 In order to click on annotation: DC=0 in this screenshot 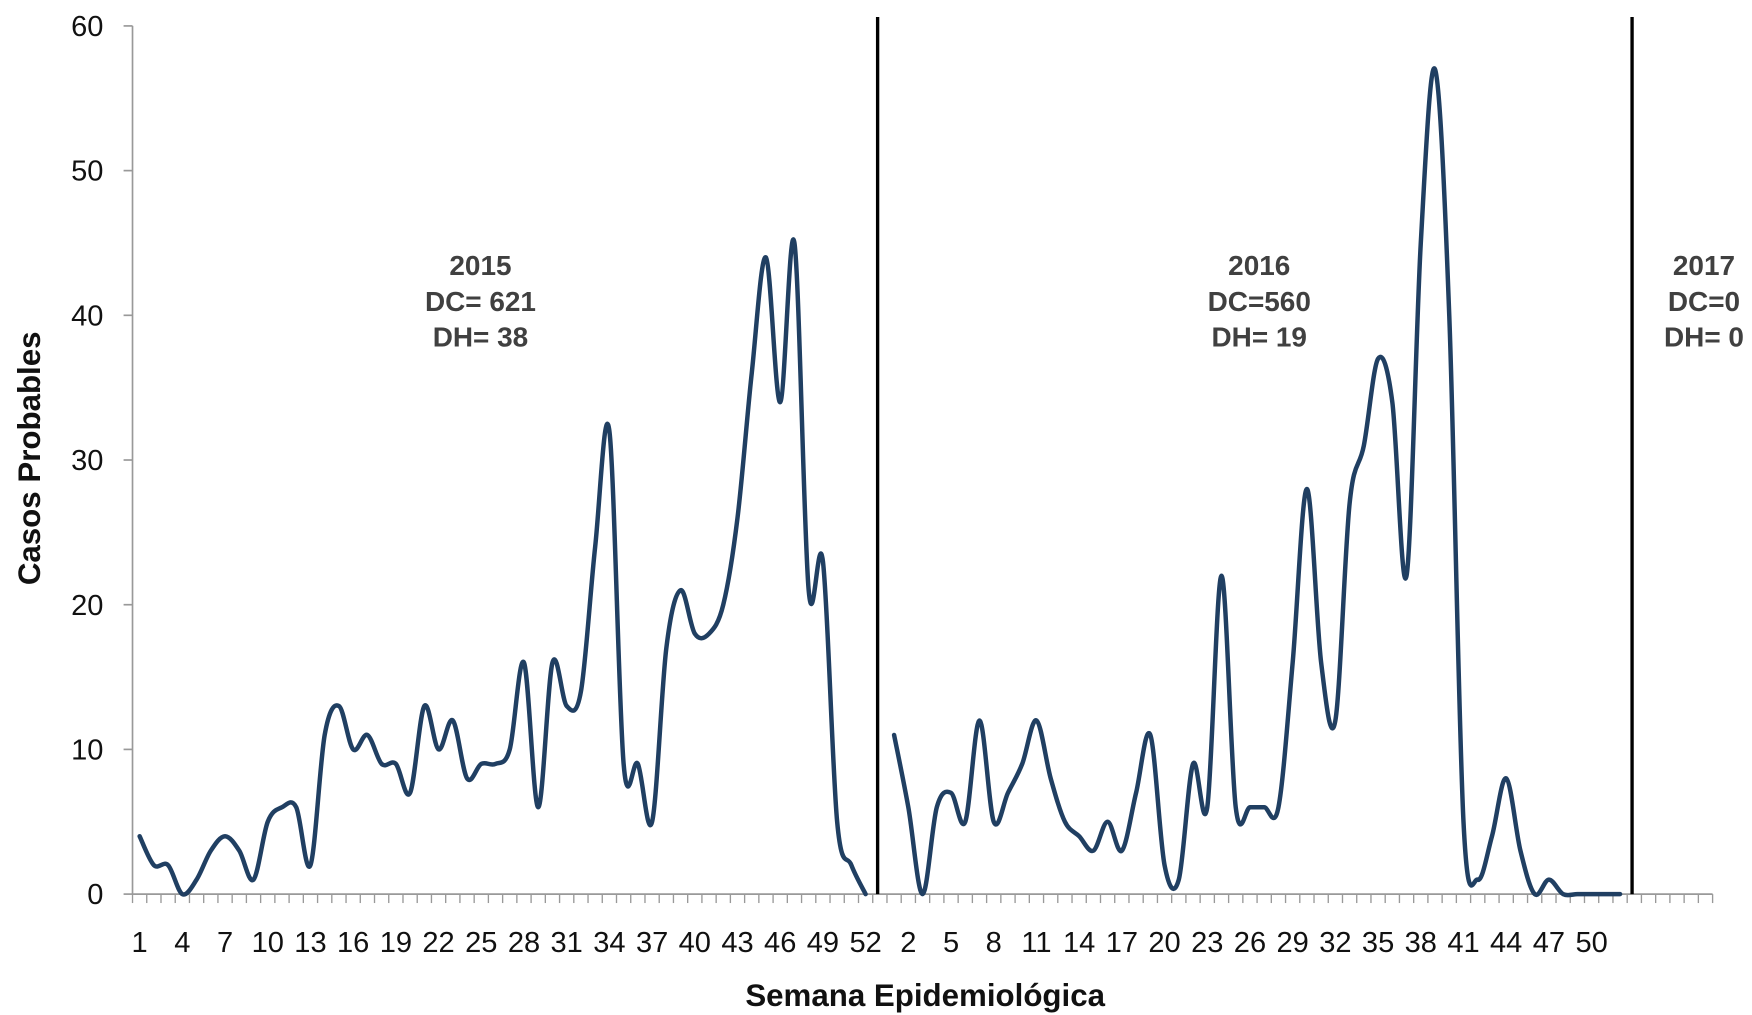, I will do `click(1704, 301)`.